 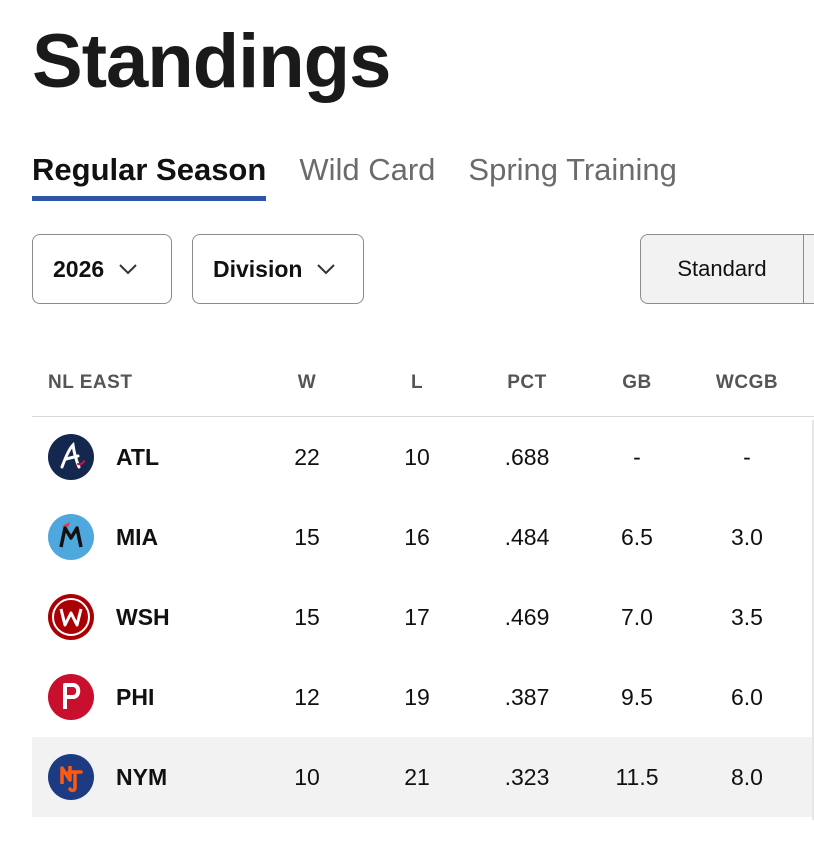 I want to click on team-cell: ATL, so click(x=142, y=457).